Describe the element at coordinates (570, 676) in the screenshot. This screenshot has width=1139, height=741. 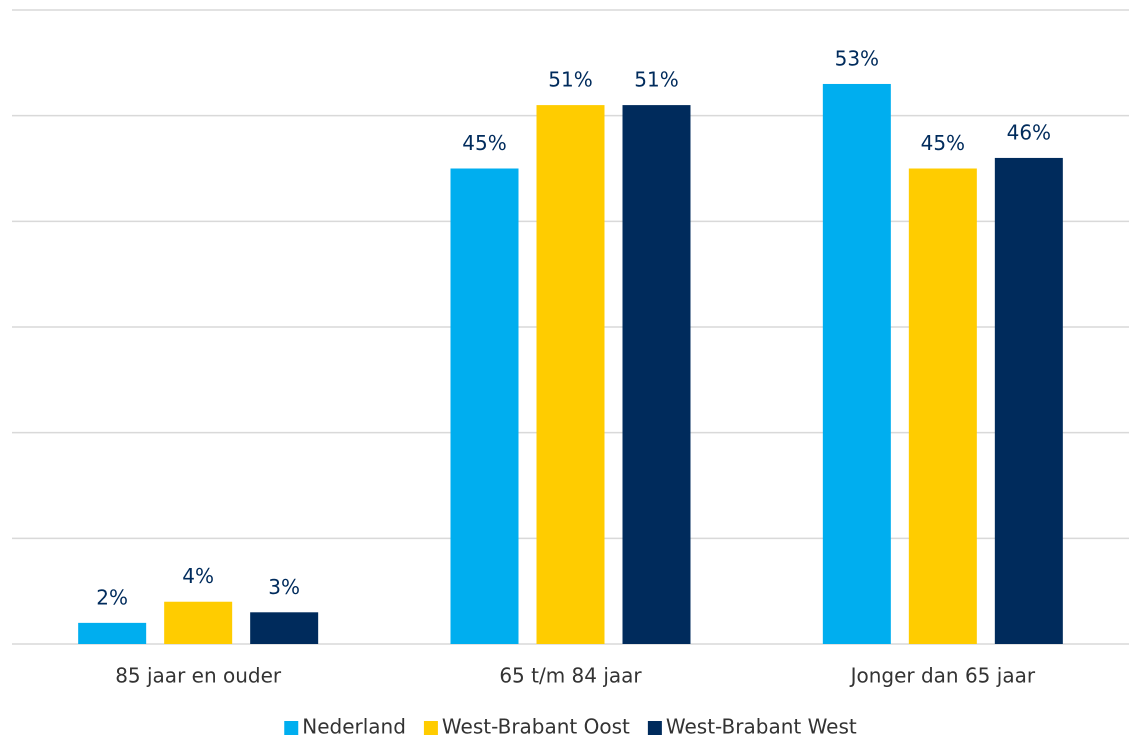
I see `x-tick-label: 65 t/m 84 jaar` at that location.